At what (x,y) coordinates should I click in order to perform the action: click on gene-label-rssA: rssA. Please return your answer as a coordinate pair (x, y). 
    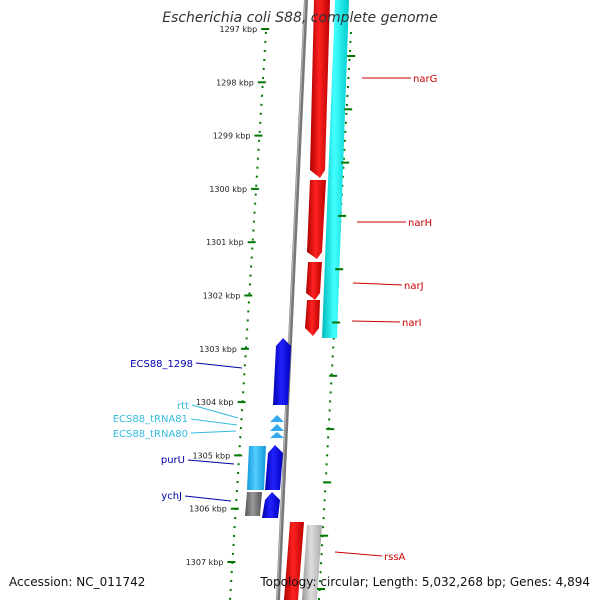
    Looking at the image, I should click on (395, 557).